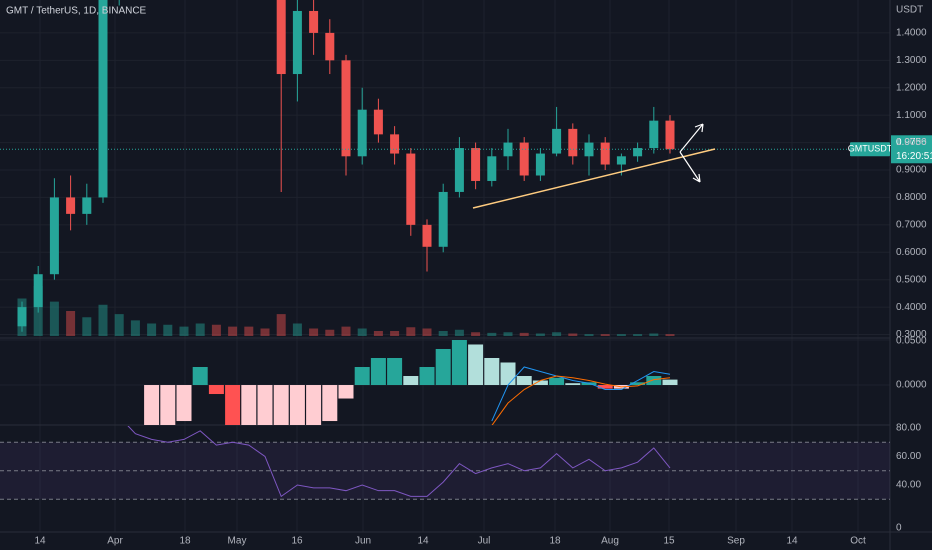 This screenshot has height=550, width=932. I want to click on arrows, so click(691, 153).